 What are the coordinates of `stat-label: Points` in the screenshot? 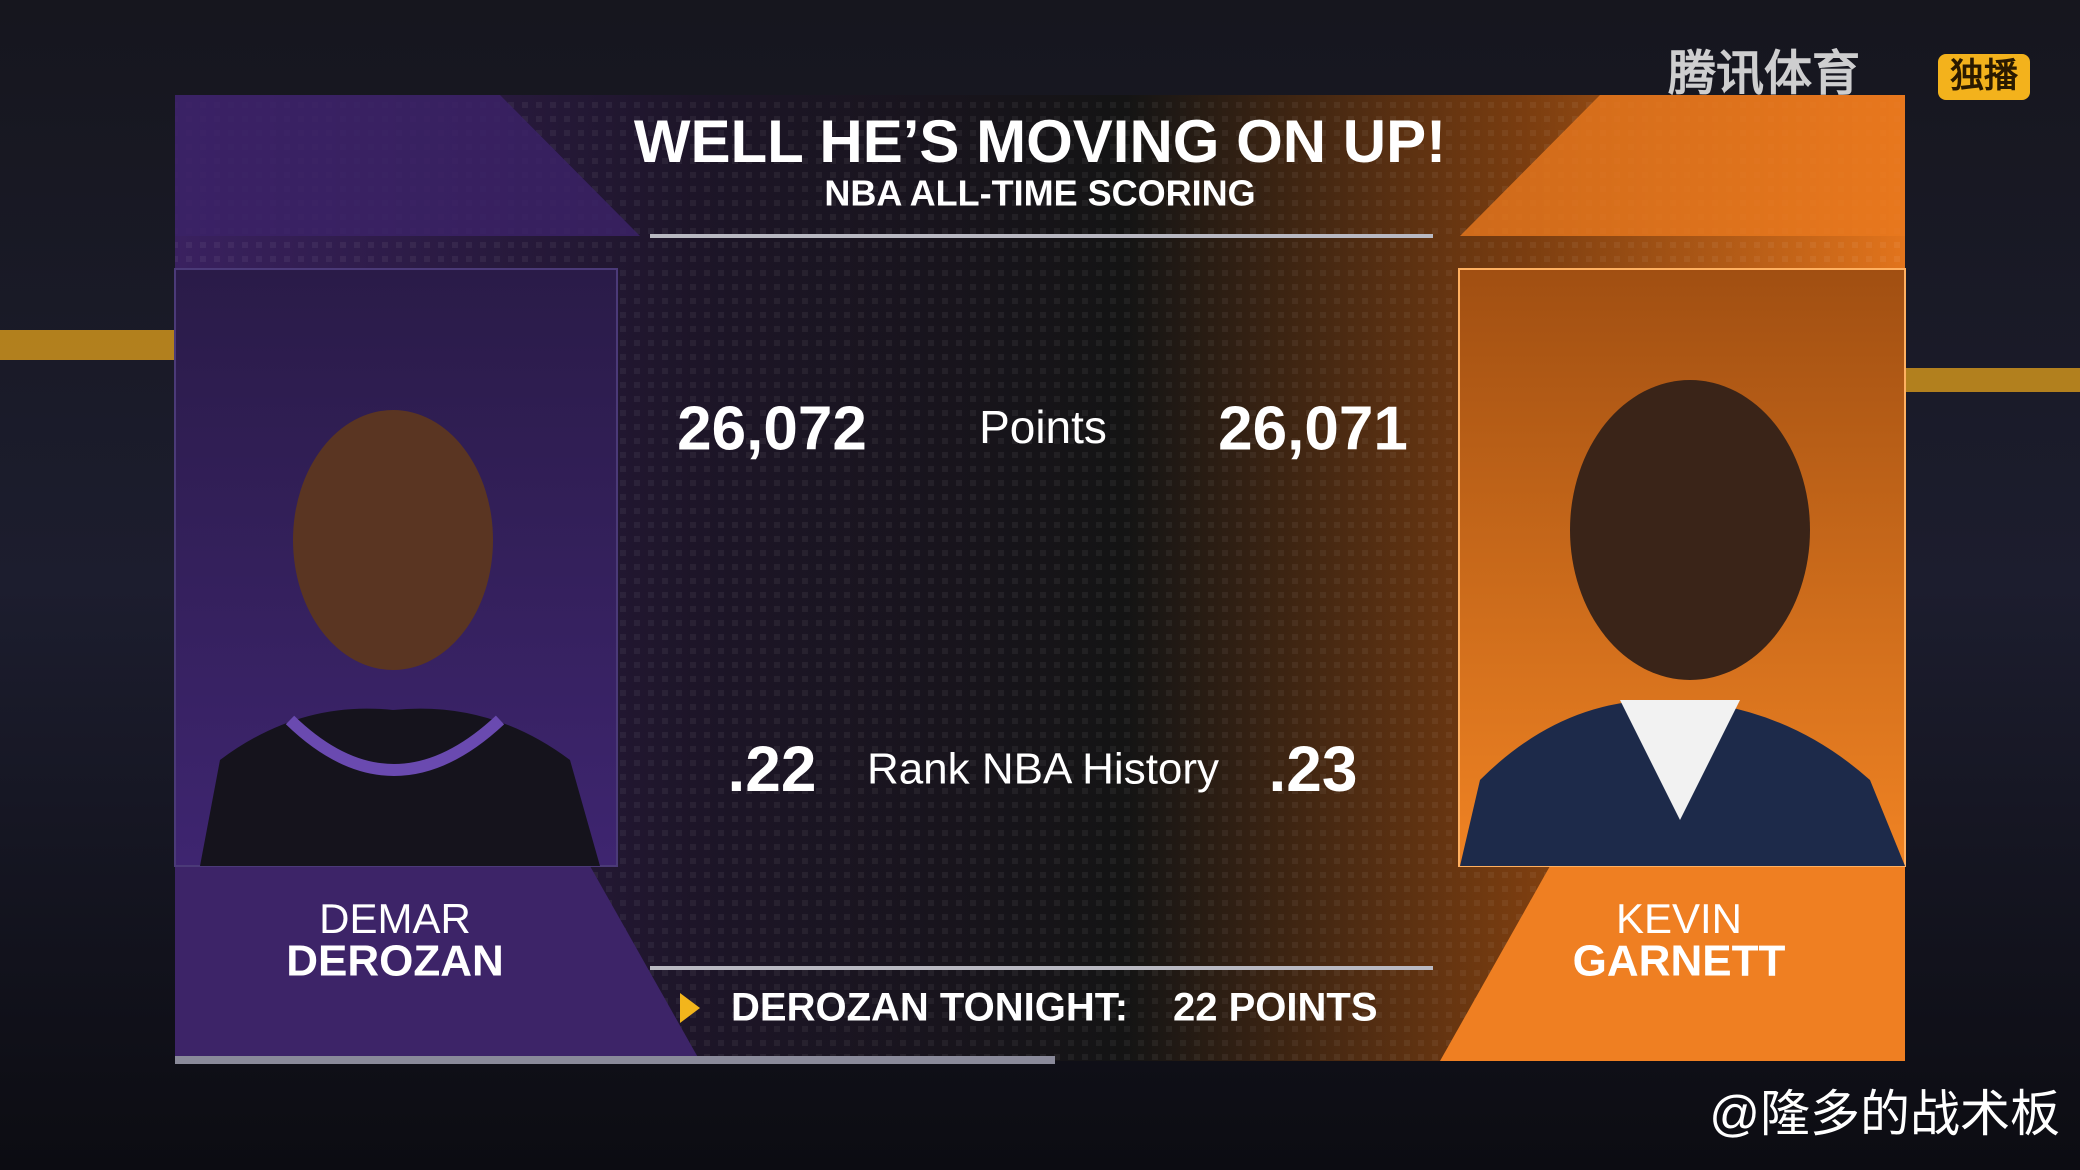 It's located at (1043, 427).